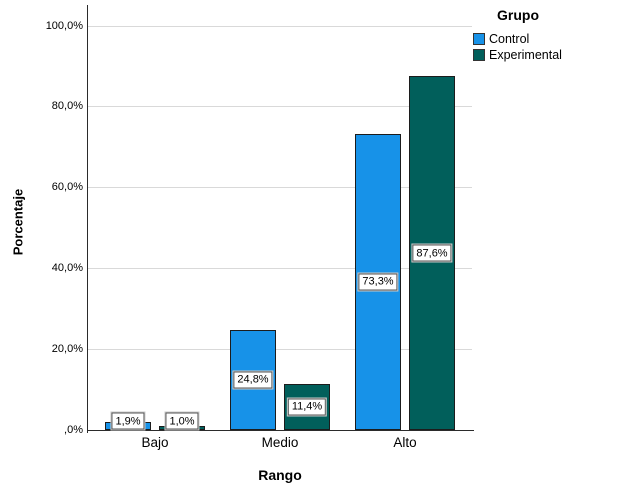 Image resolution: width=631 pixels, height=500 pixels. What do you see at coordinates (67, 267) in the screenshot?
I see `y-tick-label: 40,0%` at bounding box center [67, 267].